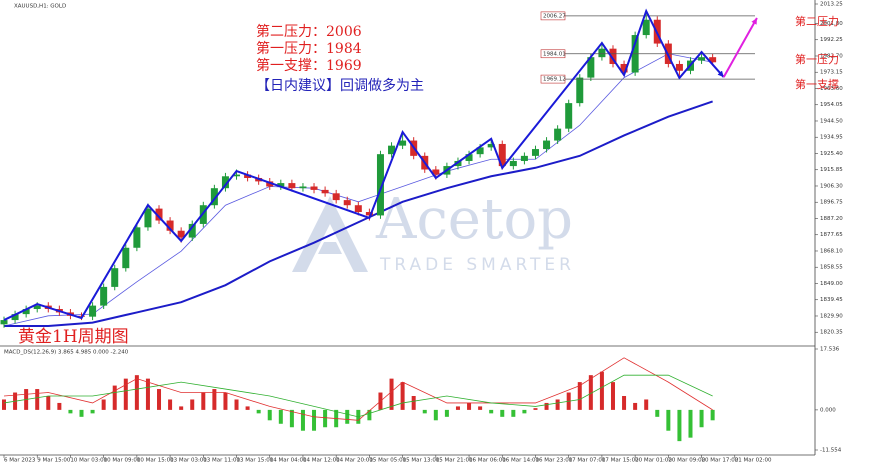  Describe the element at coordinates (831, 235) in the screenshot. I see `y-tick-label: 1877.65` at that location.